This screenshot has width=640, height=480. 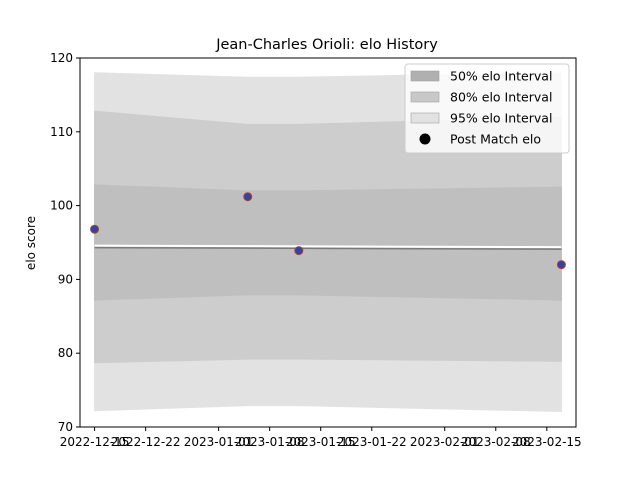 I want to click on y-tick-label: 80, so click(x=65, y=353).